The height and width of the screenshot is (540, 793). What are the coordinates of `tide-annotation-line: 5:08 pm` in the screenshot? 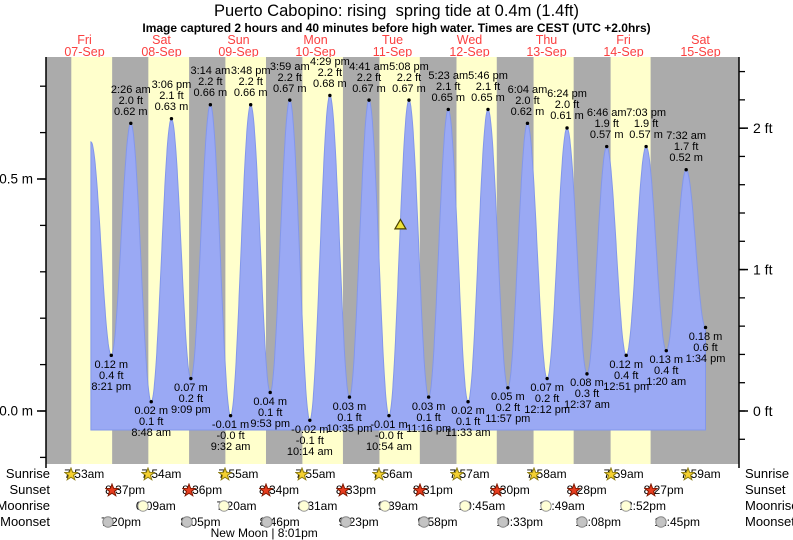 It's located at (409, 66).